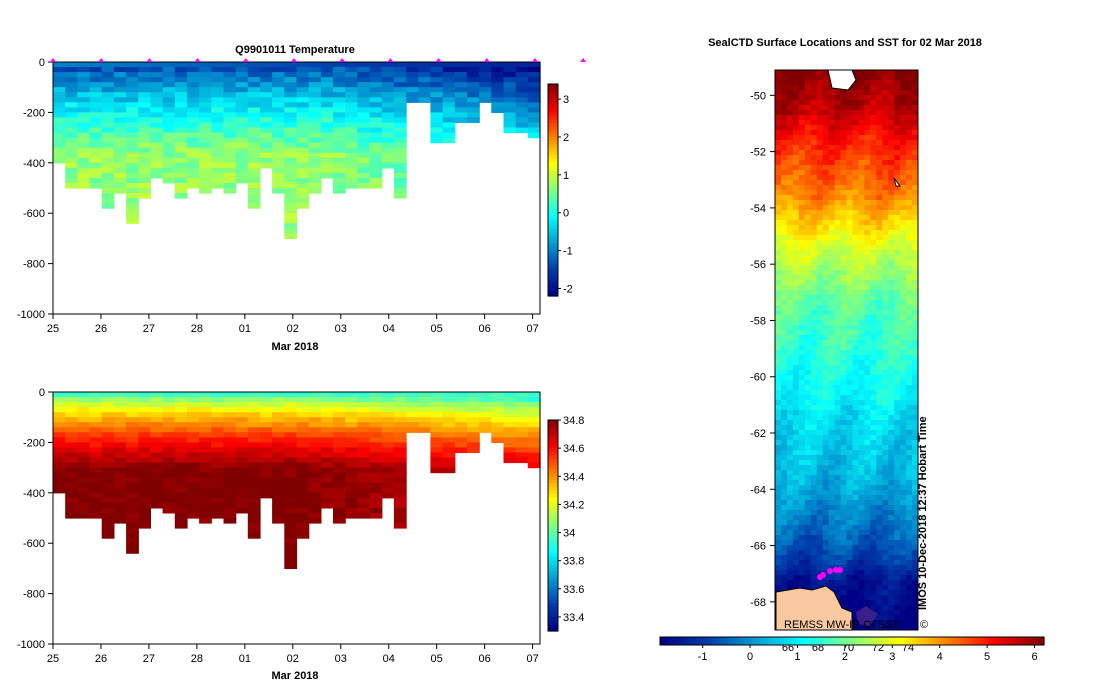 Image resolution: width=1099 pixels, height=700 pixels. What do you see at coordinates (758, 153) in the screenshot?
I see `sst-map-y-tick-label: -52` at bounding box center [758, 153].